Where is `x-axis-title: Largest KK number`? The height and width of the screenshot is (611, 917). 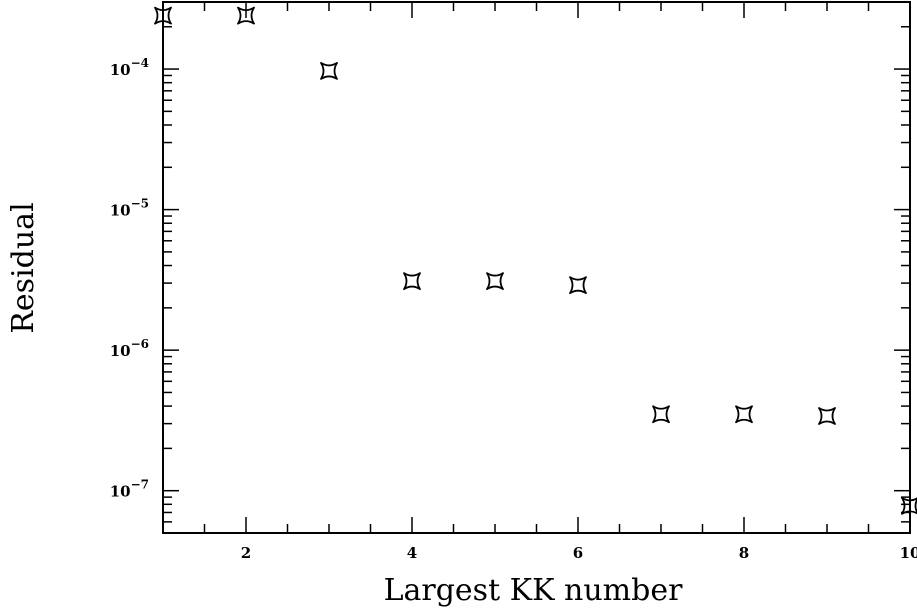
x-axis-title: Largest KK number is located at coordinates (534, 590).